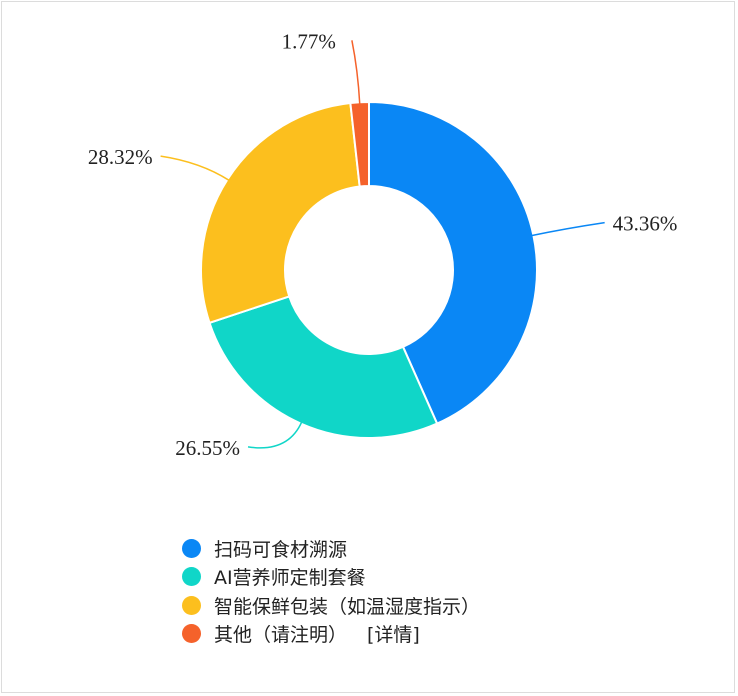 Image resolution: width=738 pixels, height=696 pixels. What do you see at coordinates (393, 635) in the screenshot?
I see `details-link: [详情]` at bounding box center [393, 635].